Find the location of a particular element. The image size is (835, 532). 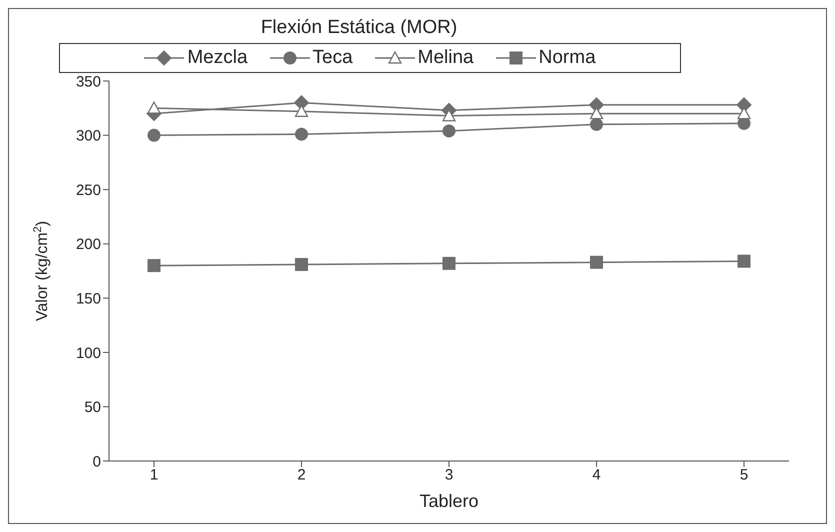

x-axis-title: Tablero is located at coordinates (449, 501).